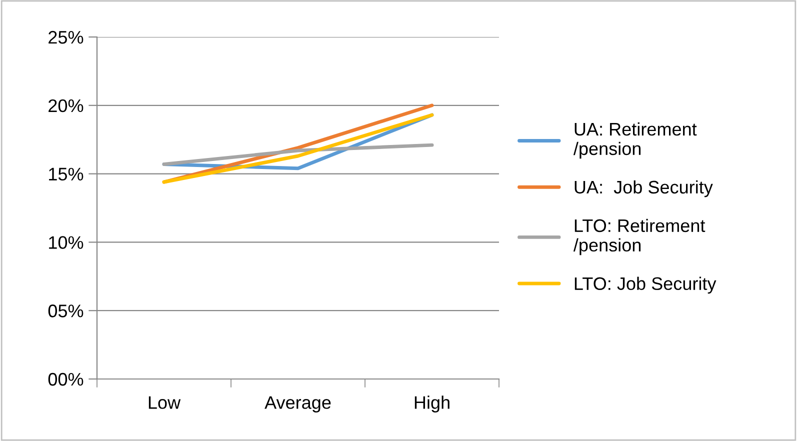 The width and height of the screenshot is (797, 441). What do you see at coordinates (66, 311) in the screenshot?
I see `y-tick-label: 05%` at bounding box center [66, 311].